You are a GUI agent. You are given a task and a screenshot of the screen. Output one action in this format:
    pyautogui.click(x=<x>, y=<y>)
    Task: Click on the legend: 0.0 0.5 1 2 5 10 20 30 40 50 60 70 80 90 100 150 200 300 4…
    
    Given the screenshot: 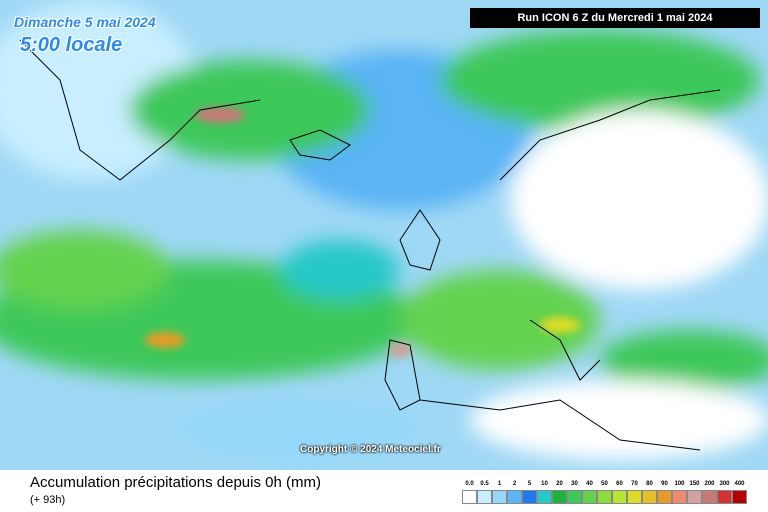 What is the action you would take?
    pyautogui.click(x=604, y=491)
    